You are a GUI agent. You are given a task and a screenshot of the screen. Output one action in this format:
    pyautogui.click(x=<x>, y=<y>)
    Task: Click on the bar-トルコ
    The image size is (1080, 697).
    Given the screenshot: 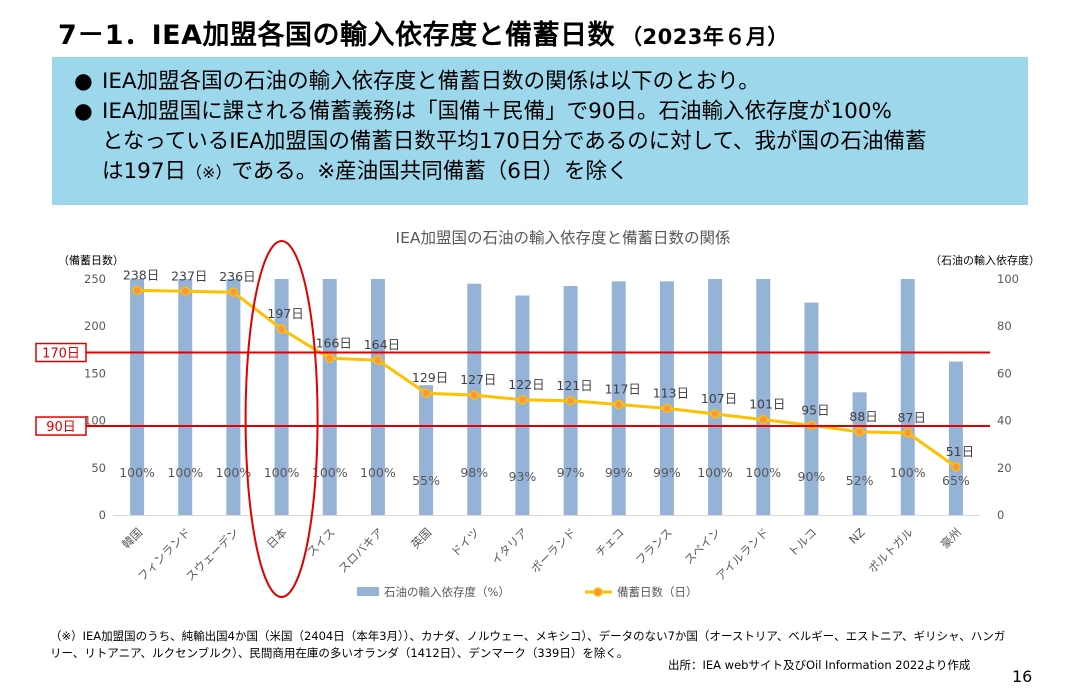 What is the action you would take?
    pyautogui.click(x=811, y=408)
    